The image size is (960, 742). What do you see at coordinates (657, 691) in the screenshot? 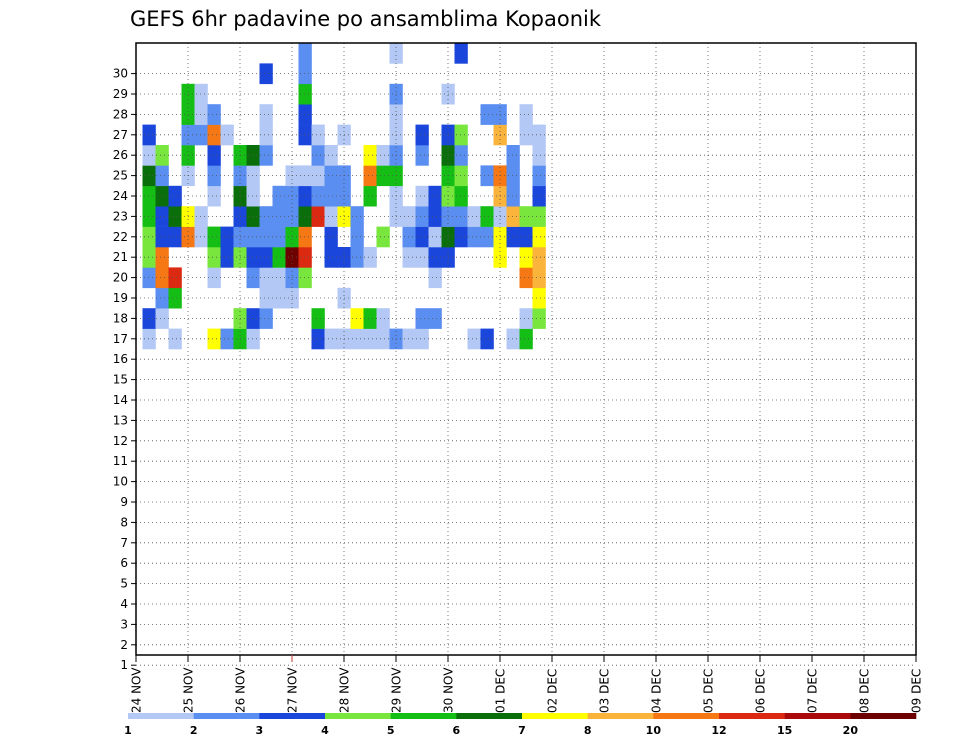
I see `x-tick-label: 04 DEC` at bounding box center [657, 691].